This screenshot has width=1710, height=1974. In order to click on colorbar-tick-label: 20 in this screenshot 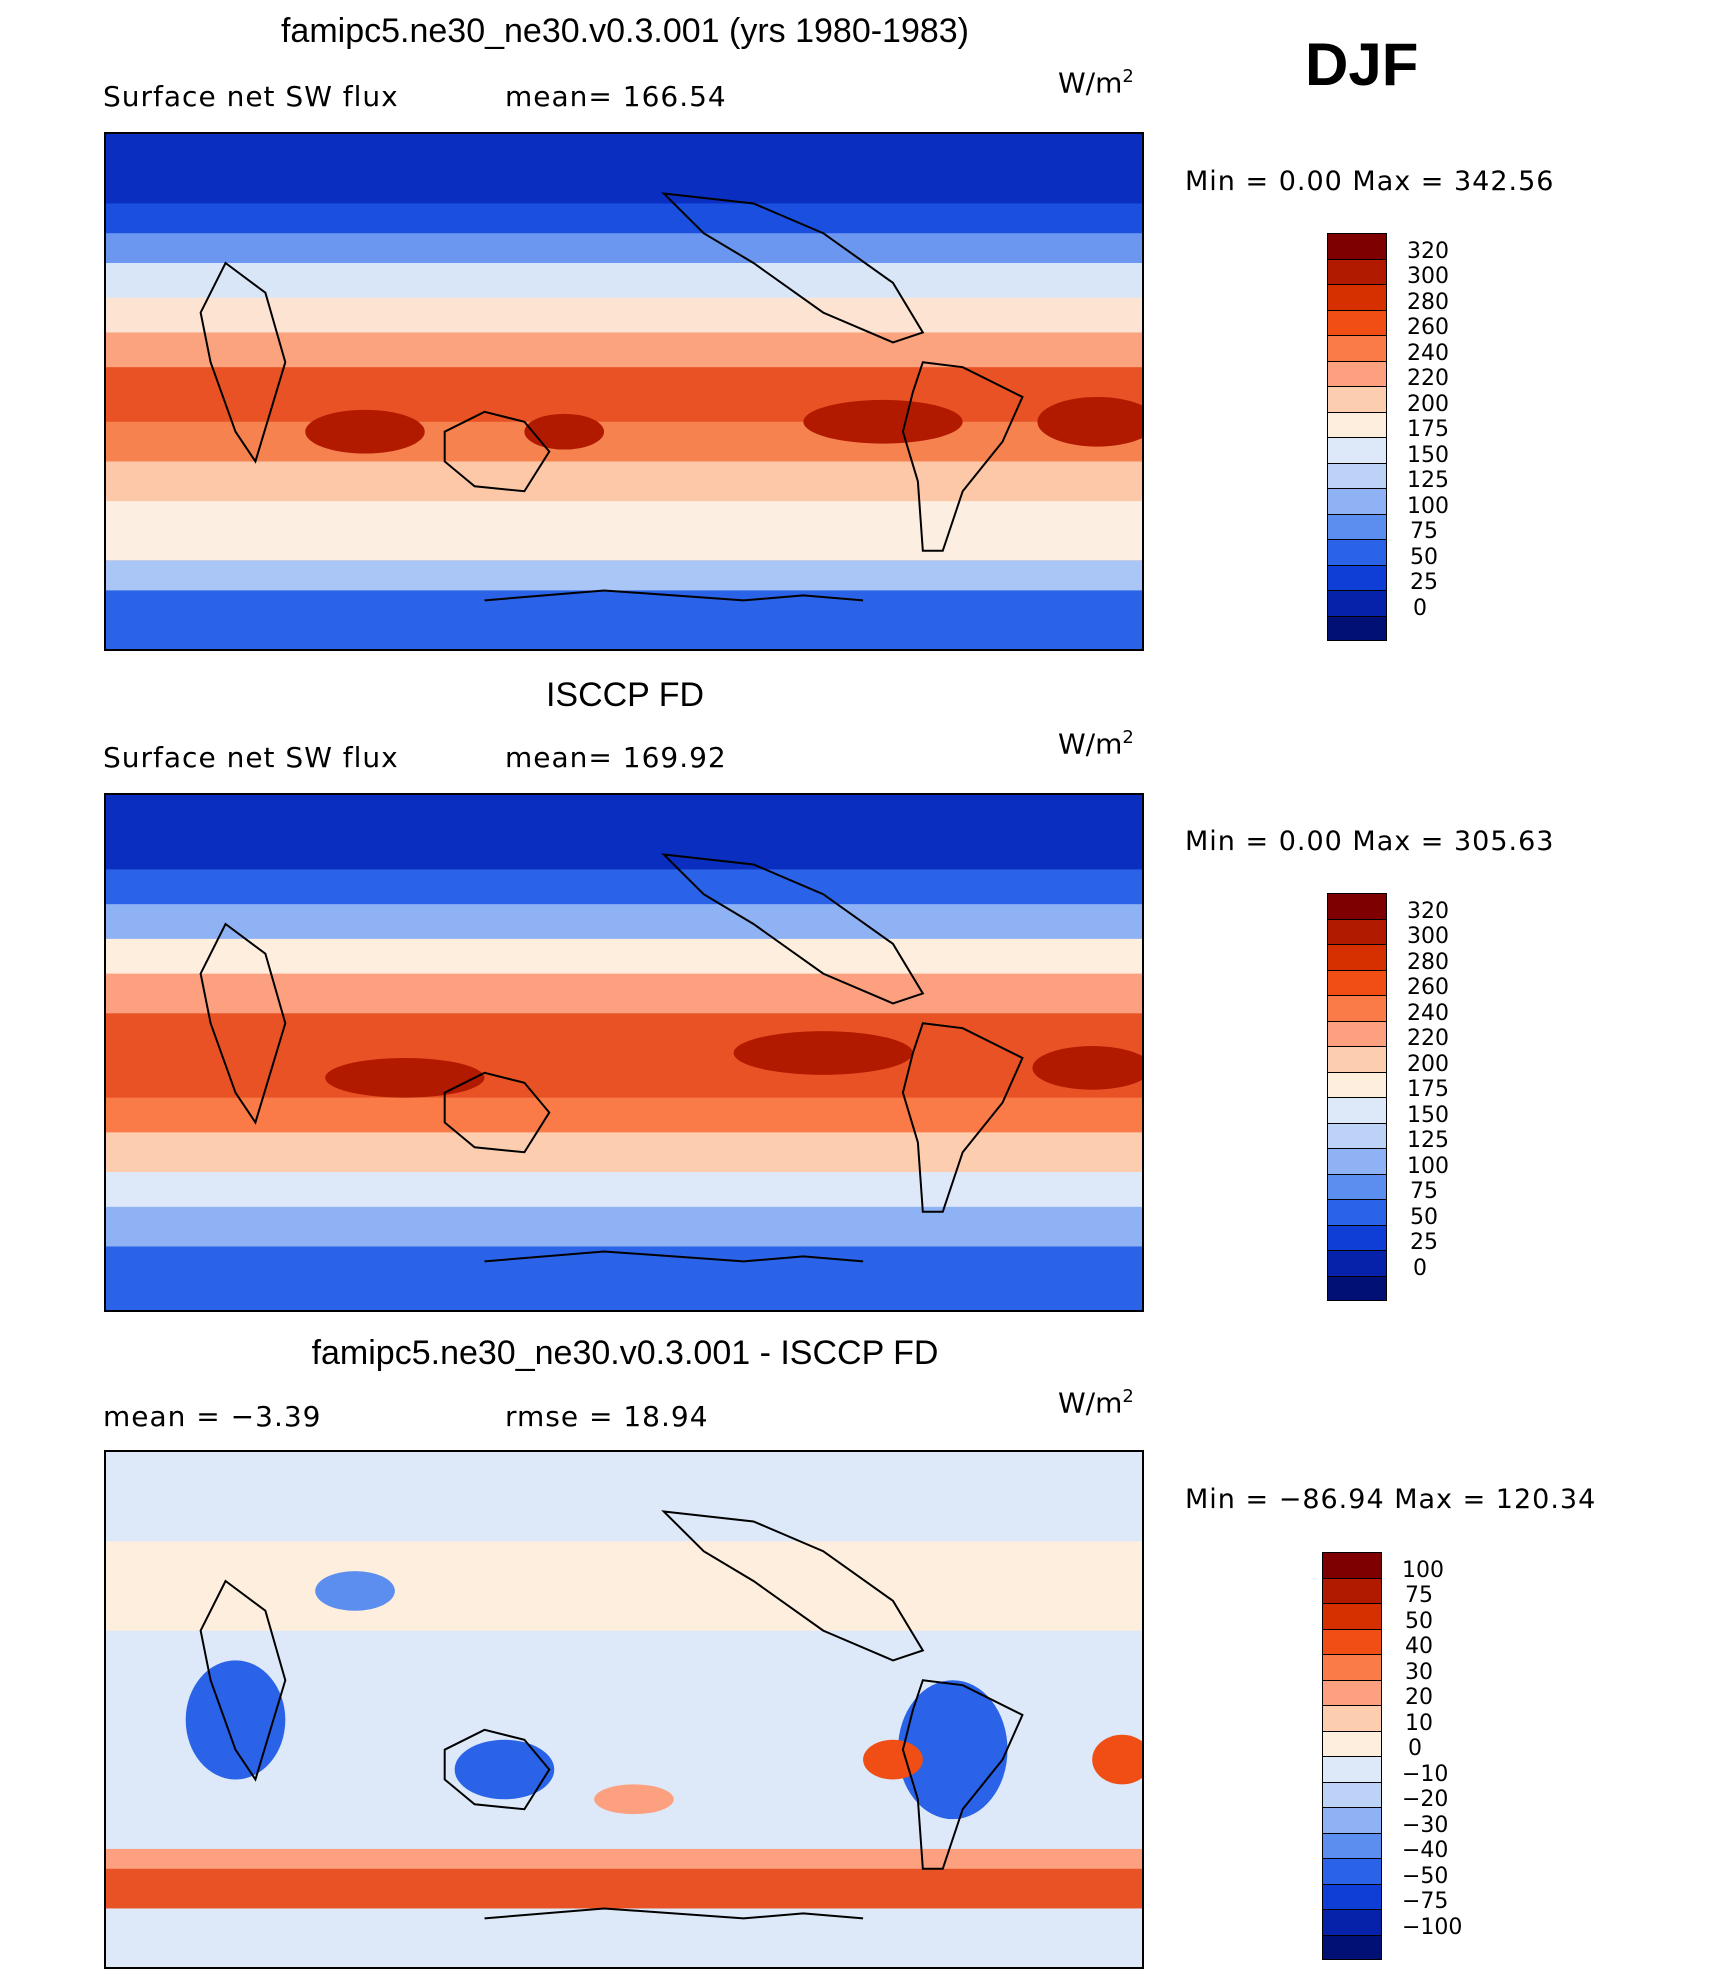, I will do `click(1419, 1698)`.